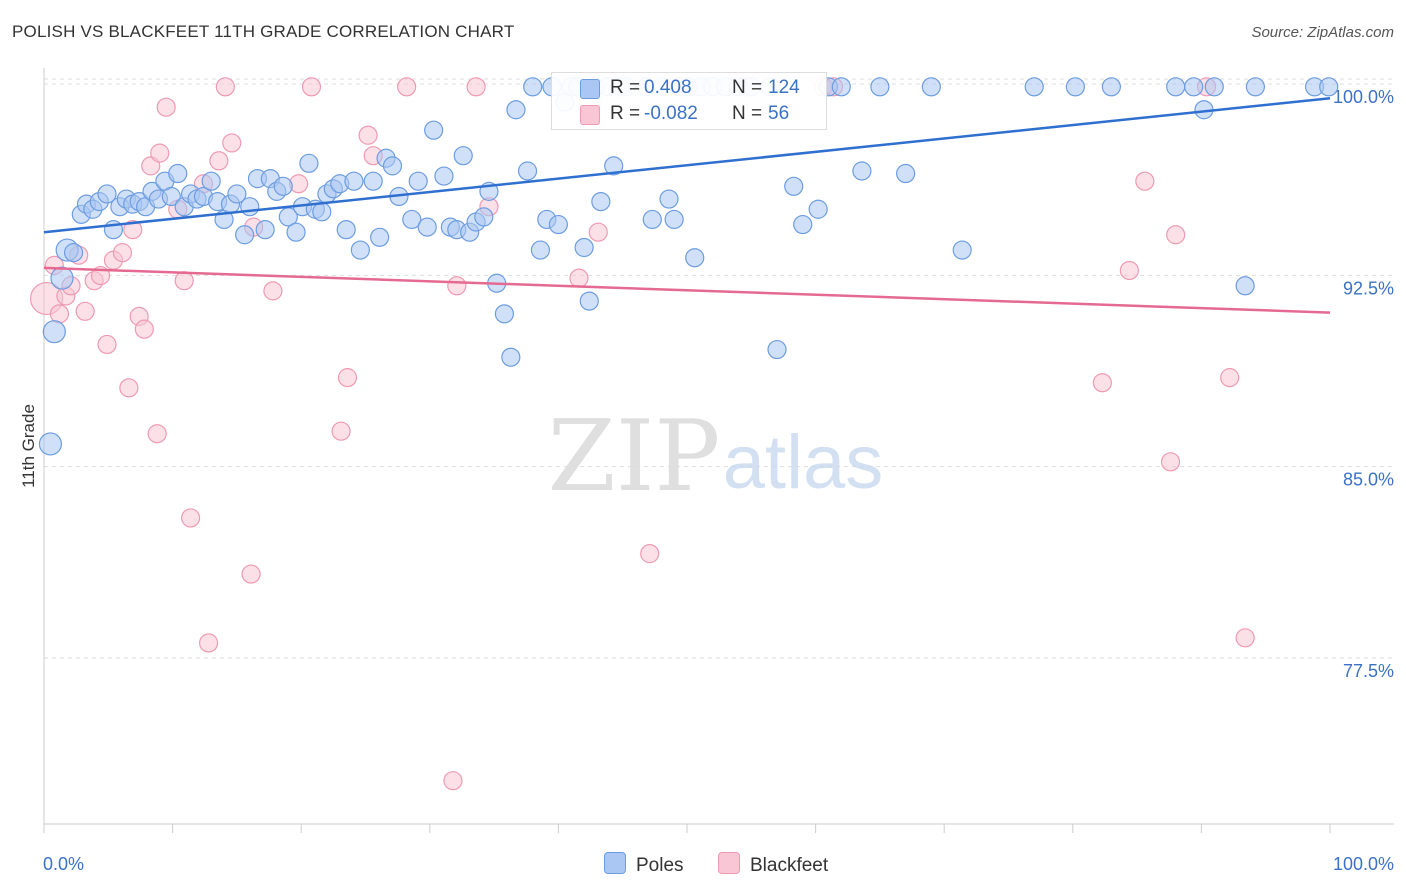 Image resolution: width=1406 pixels, height=892 pixels. What do you see at coordinates (779, 113) in the screenshot?
I see `blackfeet-n-value: 56` at bounding box center [779, 113].